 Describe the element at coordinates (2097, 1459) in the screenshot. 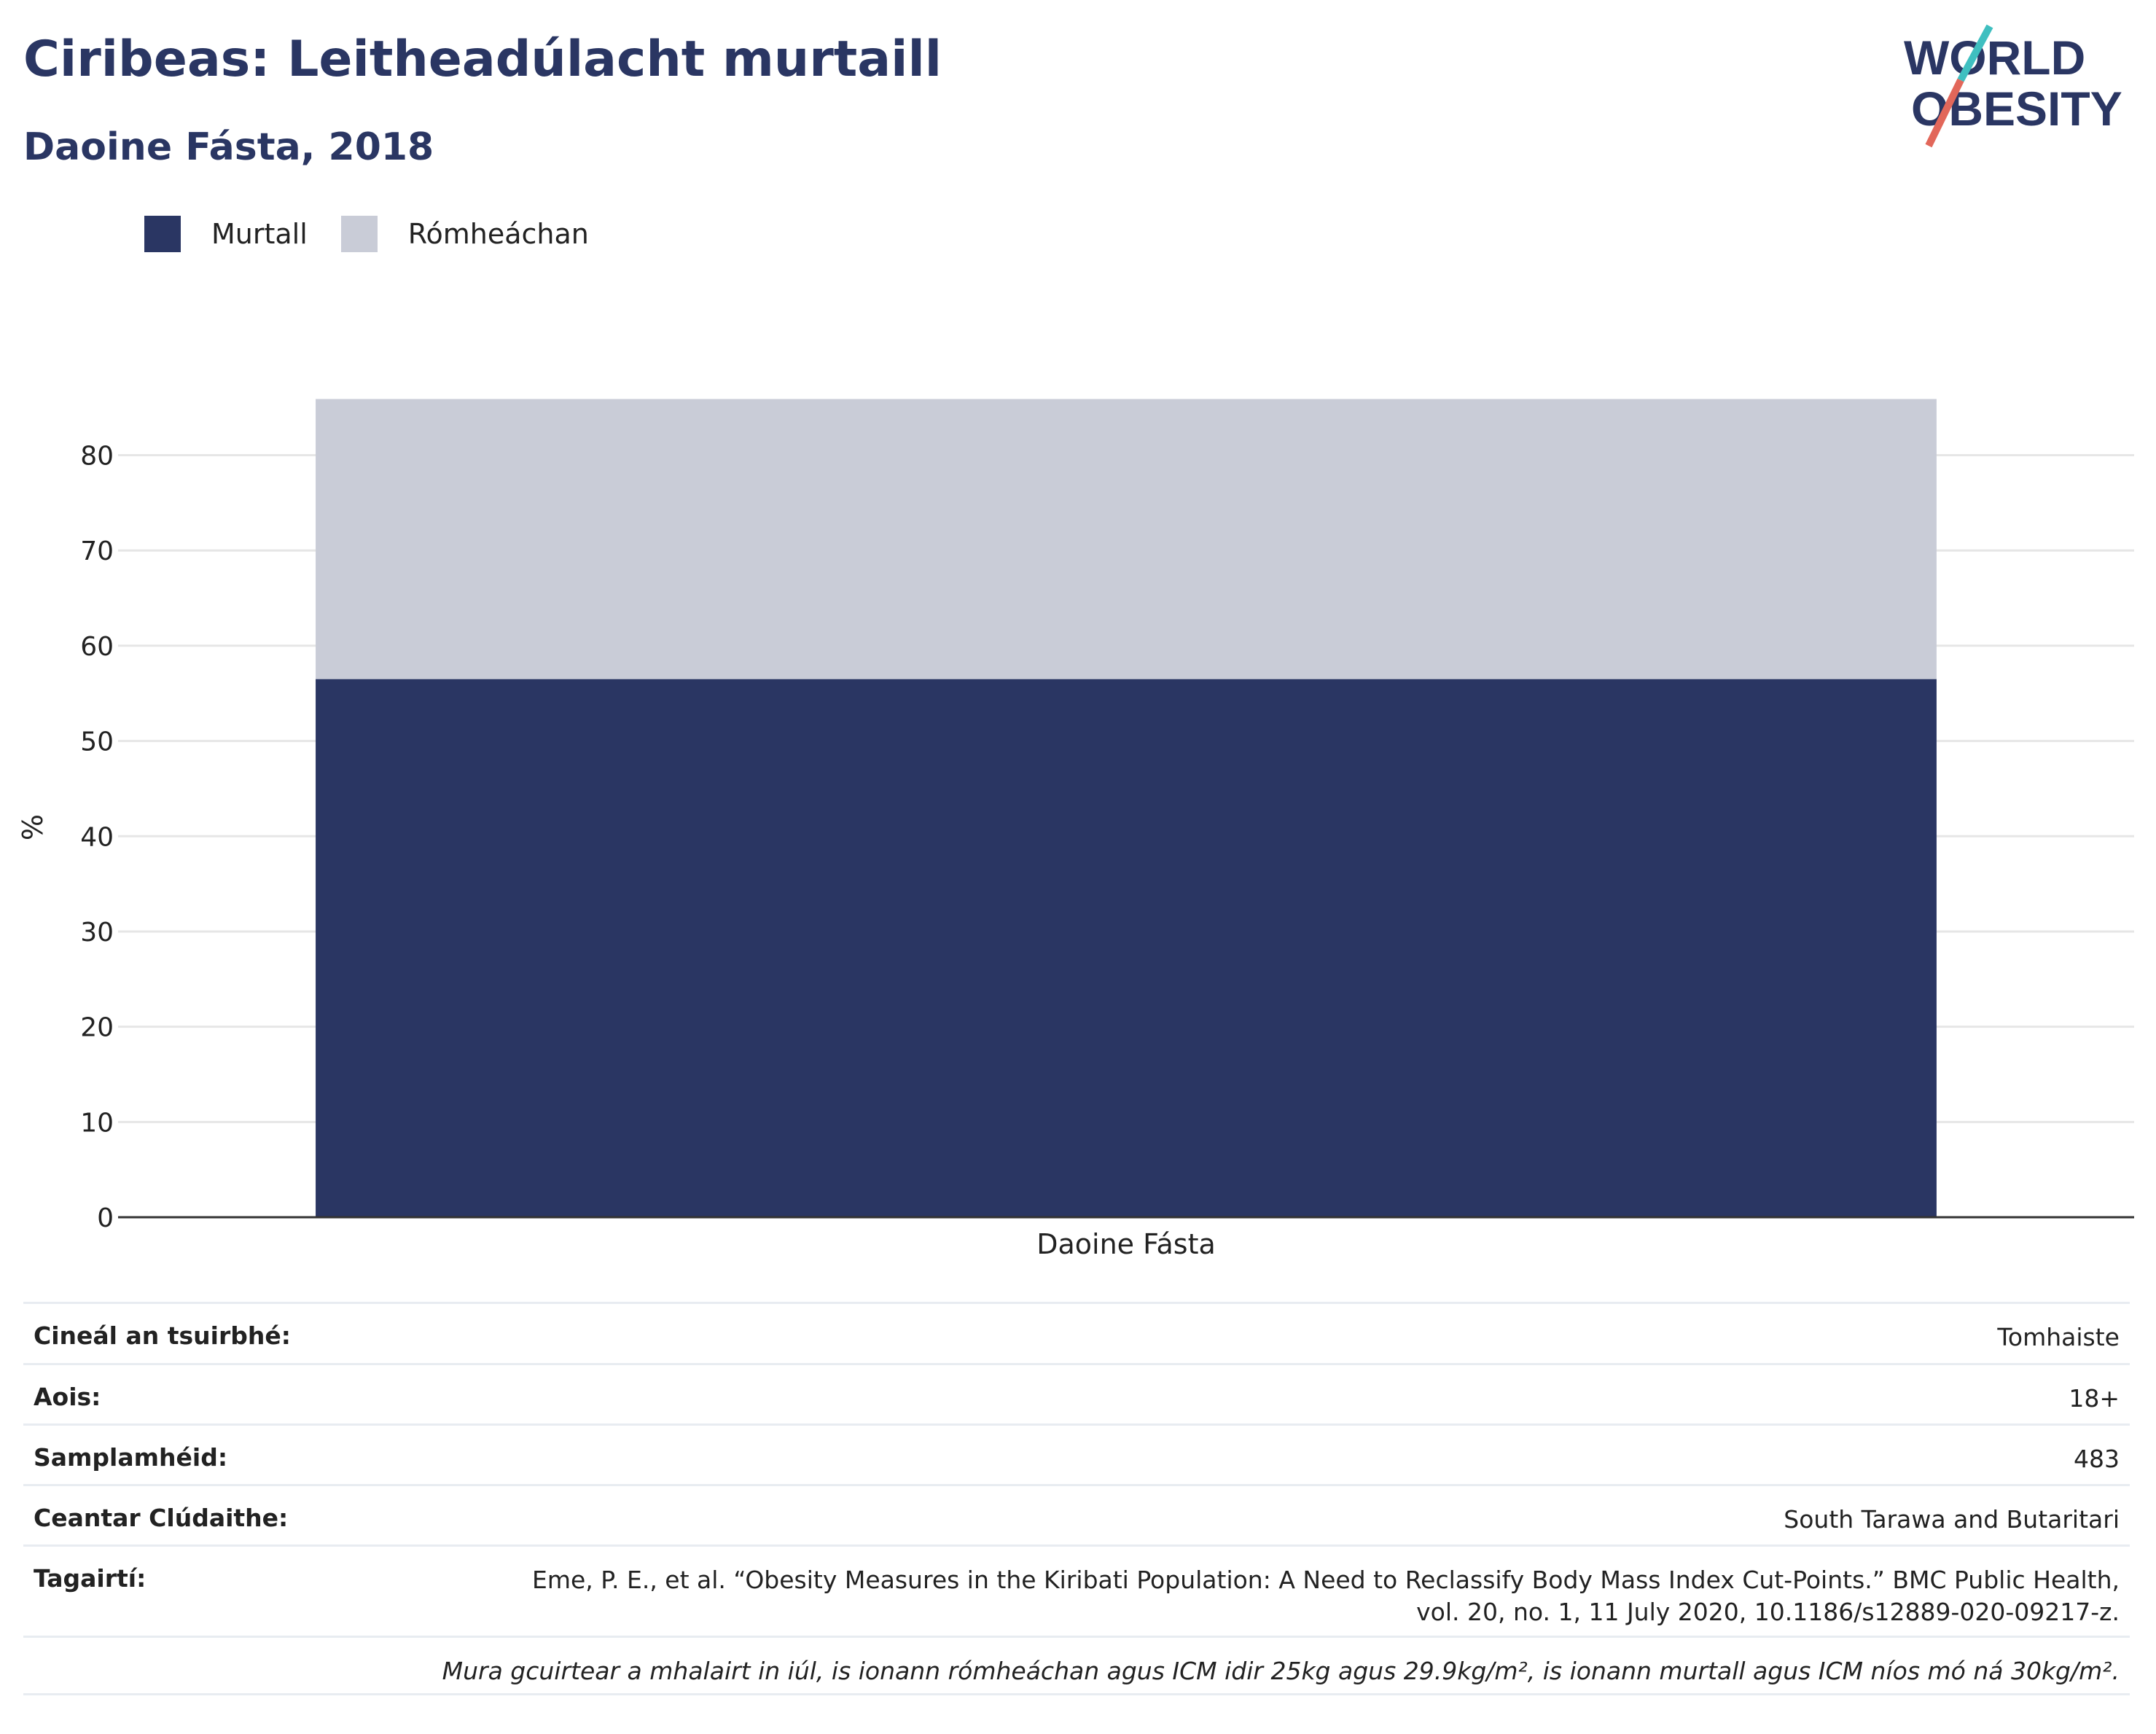

I see `sample-size-value: 483` at that location.